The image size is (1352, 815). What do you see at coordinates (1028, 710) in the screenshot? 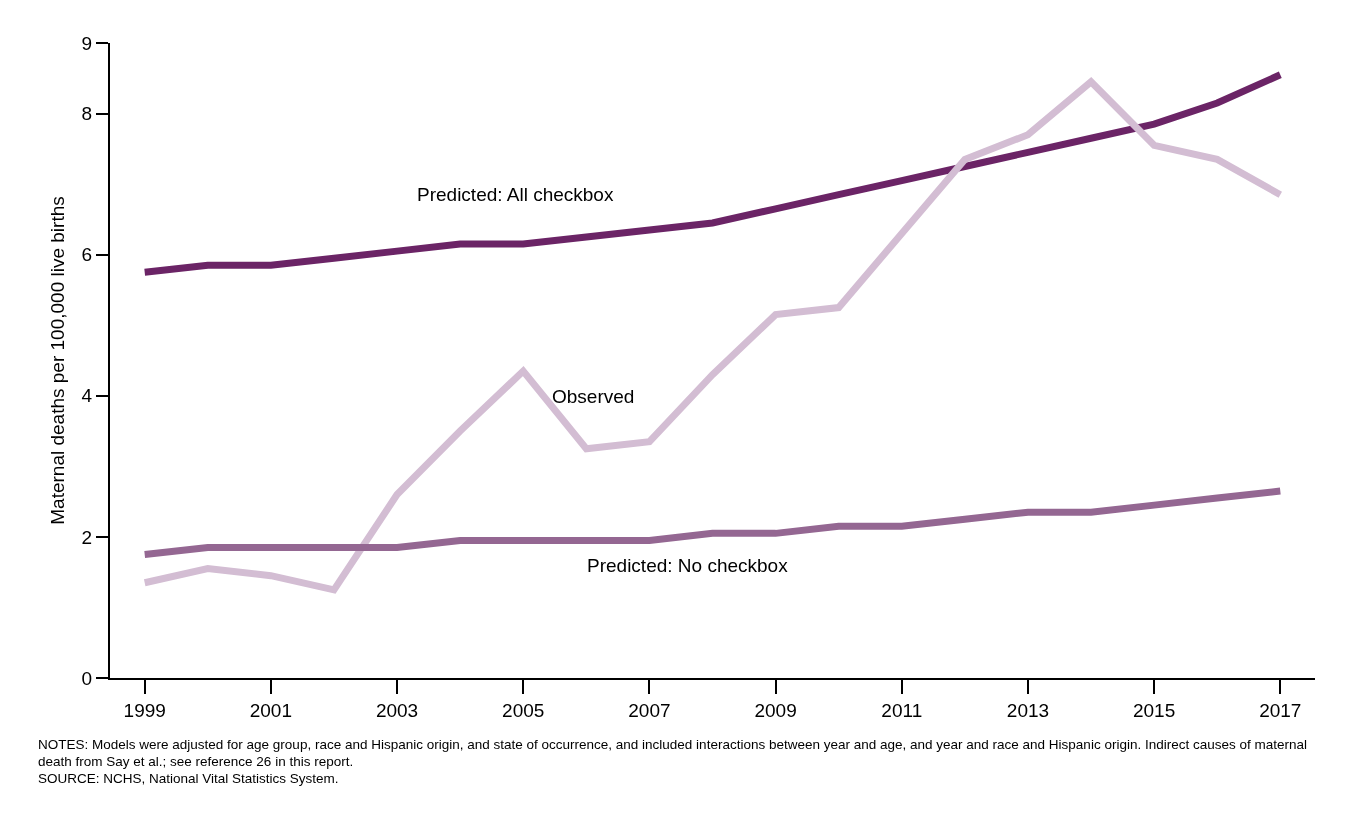
I see `x-tick-label: 2013` at bounding box center [1028, 710].